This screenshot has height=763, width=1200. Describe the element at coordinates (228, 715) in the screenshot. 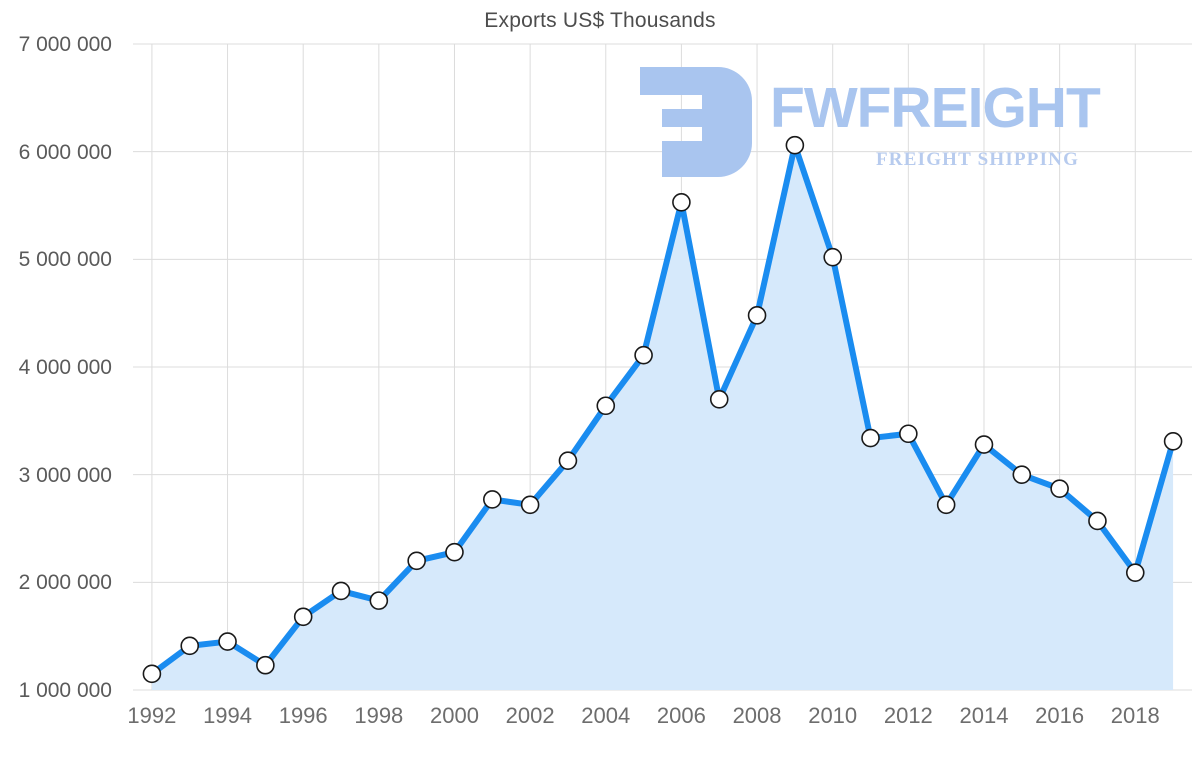

I see `x-tick-label: 1994` at that location.